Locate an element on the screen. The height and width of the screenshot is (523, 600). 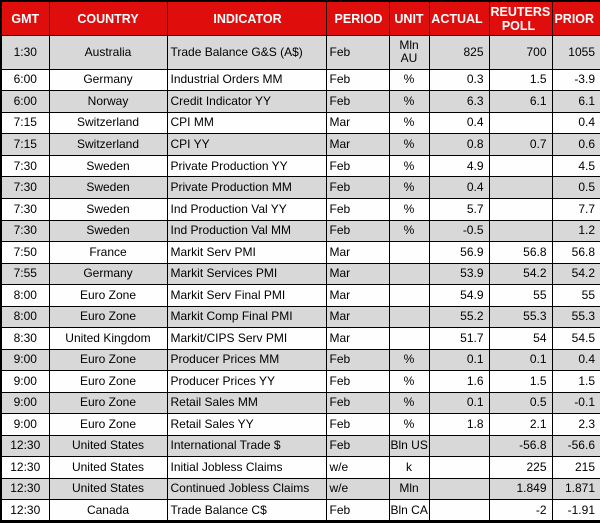
cell-gmt: 6:00 is located at coordinates (25, 101).